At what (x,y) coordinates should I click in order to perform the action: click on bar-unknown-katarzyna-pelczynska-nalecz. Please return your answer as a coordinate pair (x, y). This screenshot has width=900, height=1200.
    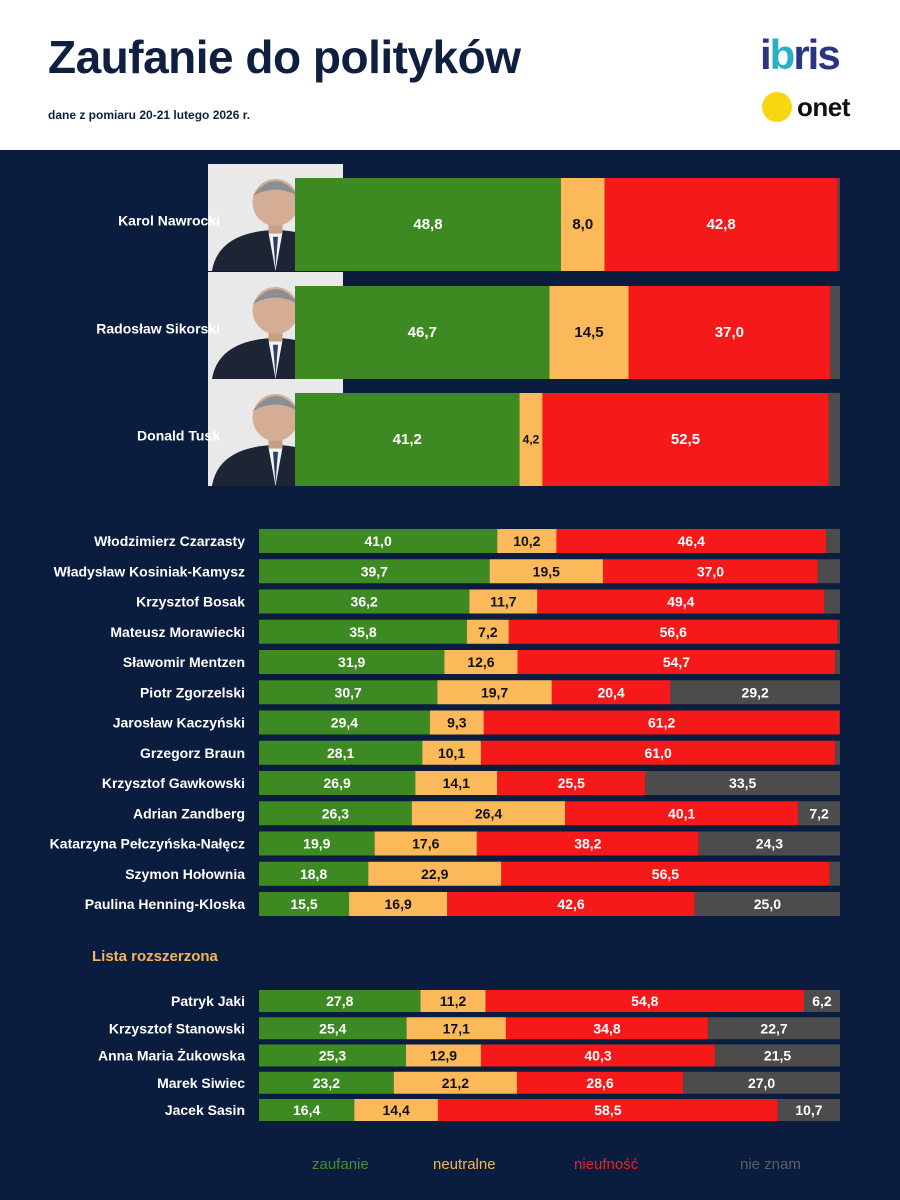
    Looking at the image, I should click on (769, 843).